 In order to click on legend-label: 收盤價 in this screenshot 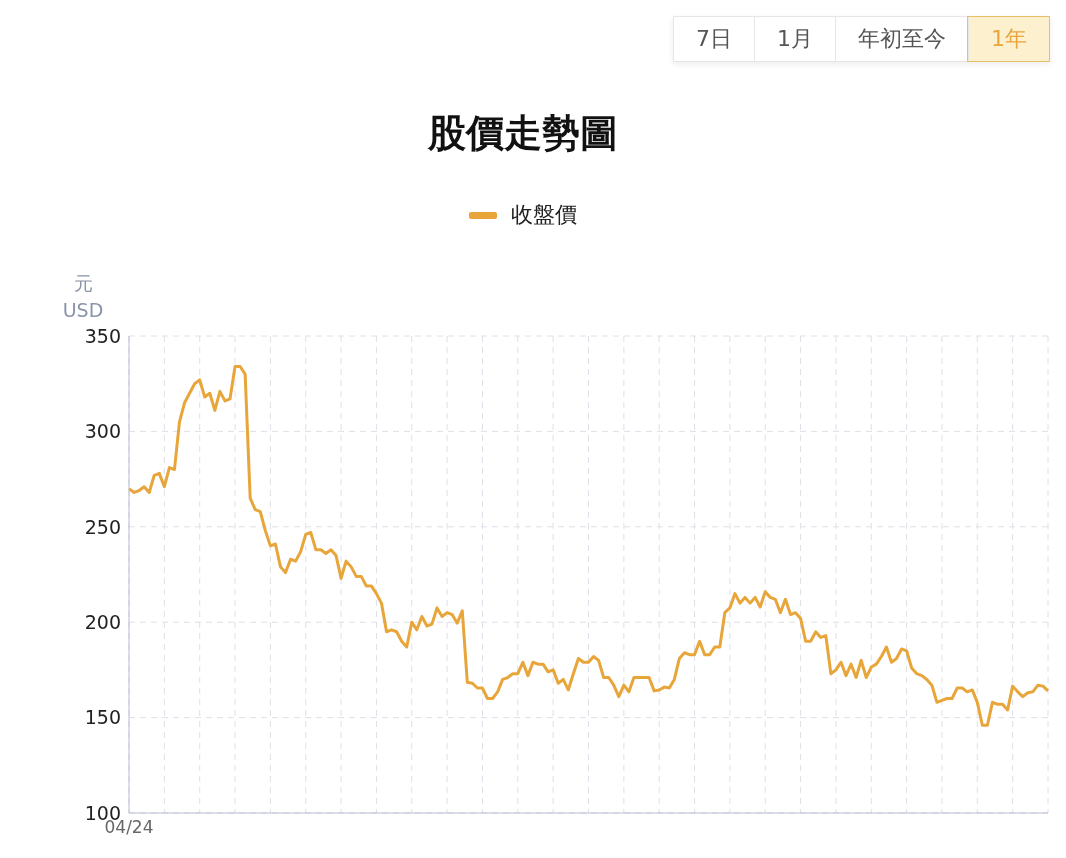, I will do `click(544, 215)`.